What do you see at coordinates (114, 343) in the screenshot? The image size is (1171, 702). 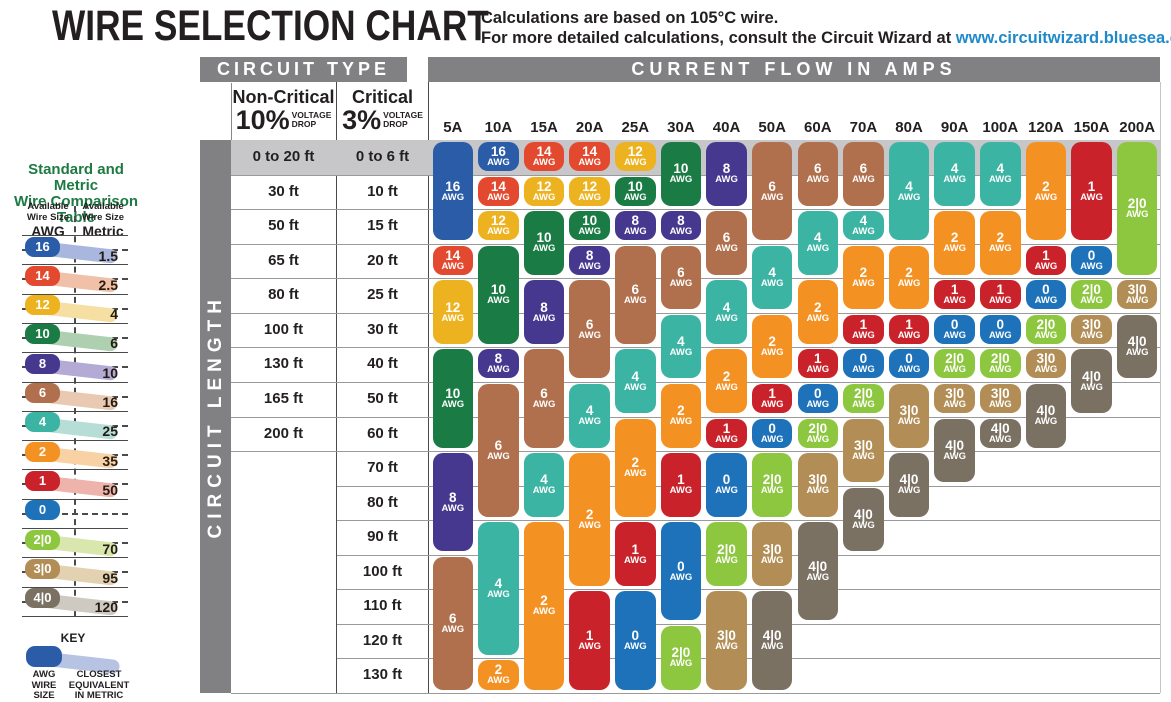 I see `metric-value: 6` at bounding box center [114, 343].